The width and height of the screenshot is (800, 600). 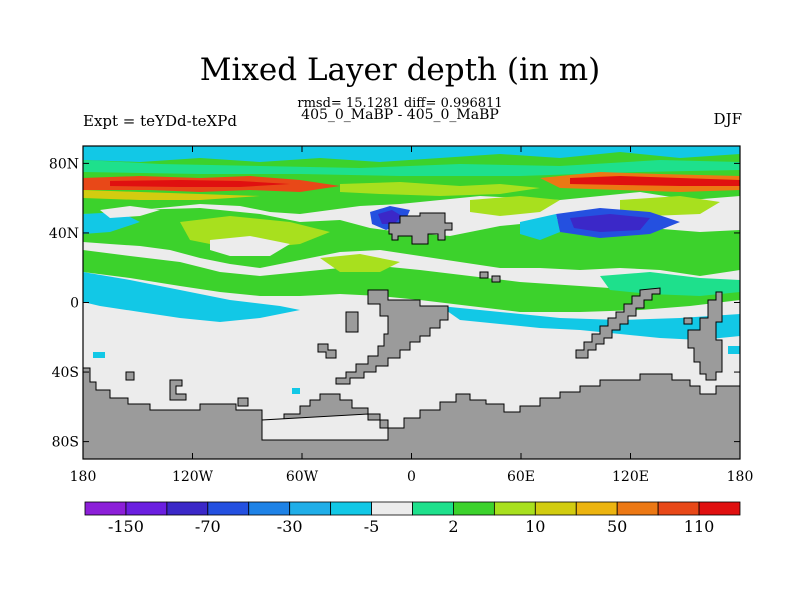 I want to click on north-red-east-core, so click(x=655, y=181).